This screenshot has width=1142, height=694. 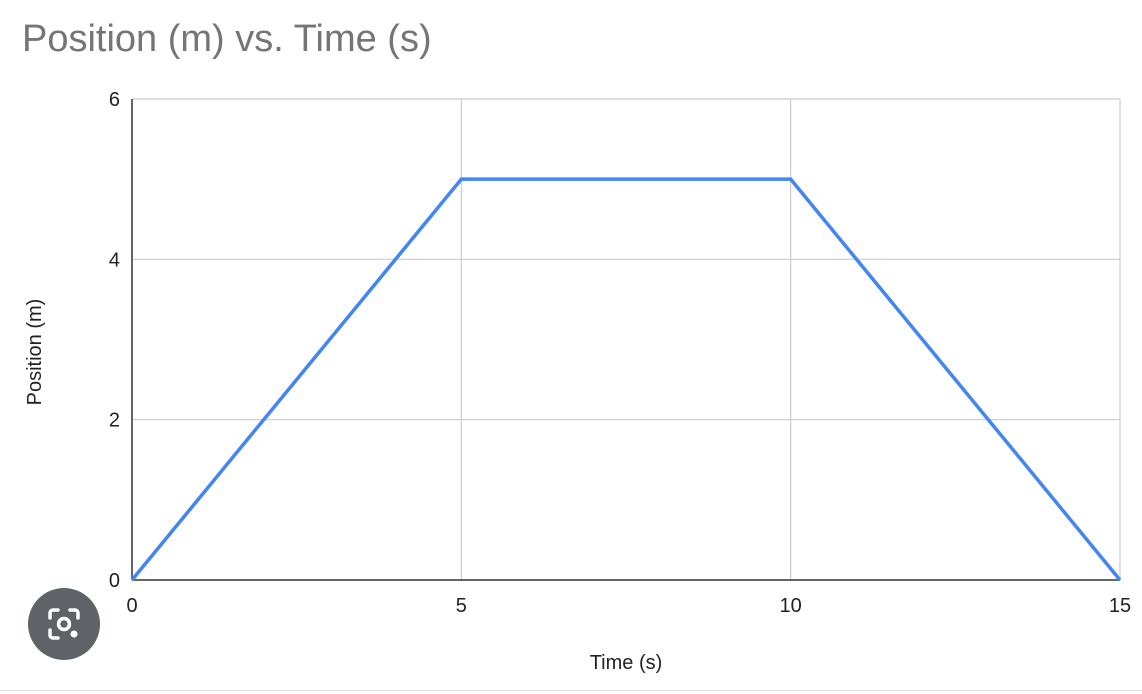 I want to click on x-tick-label: 5, so click(x=461, y=606).